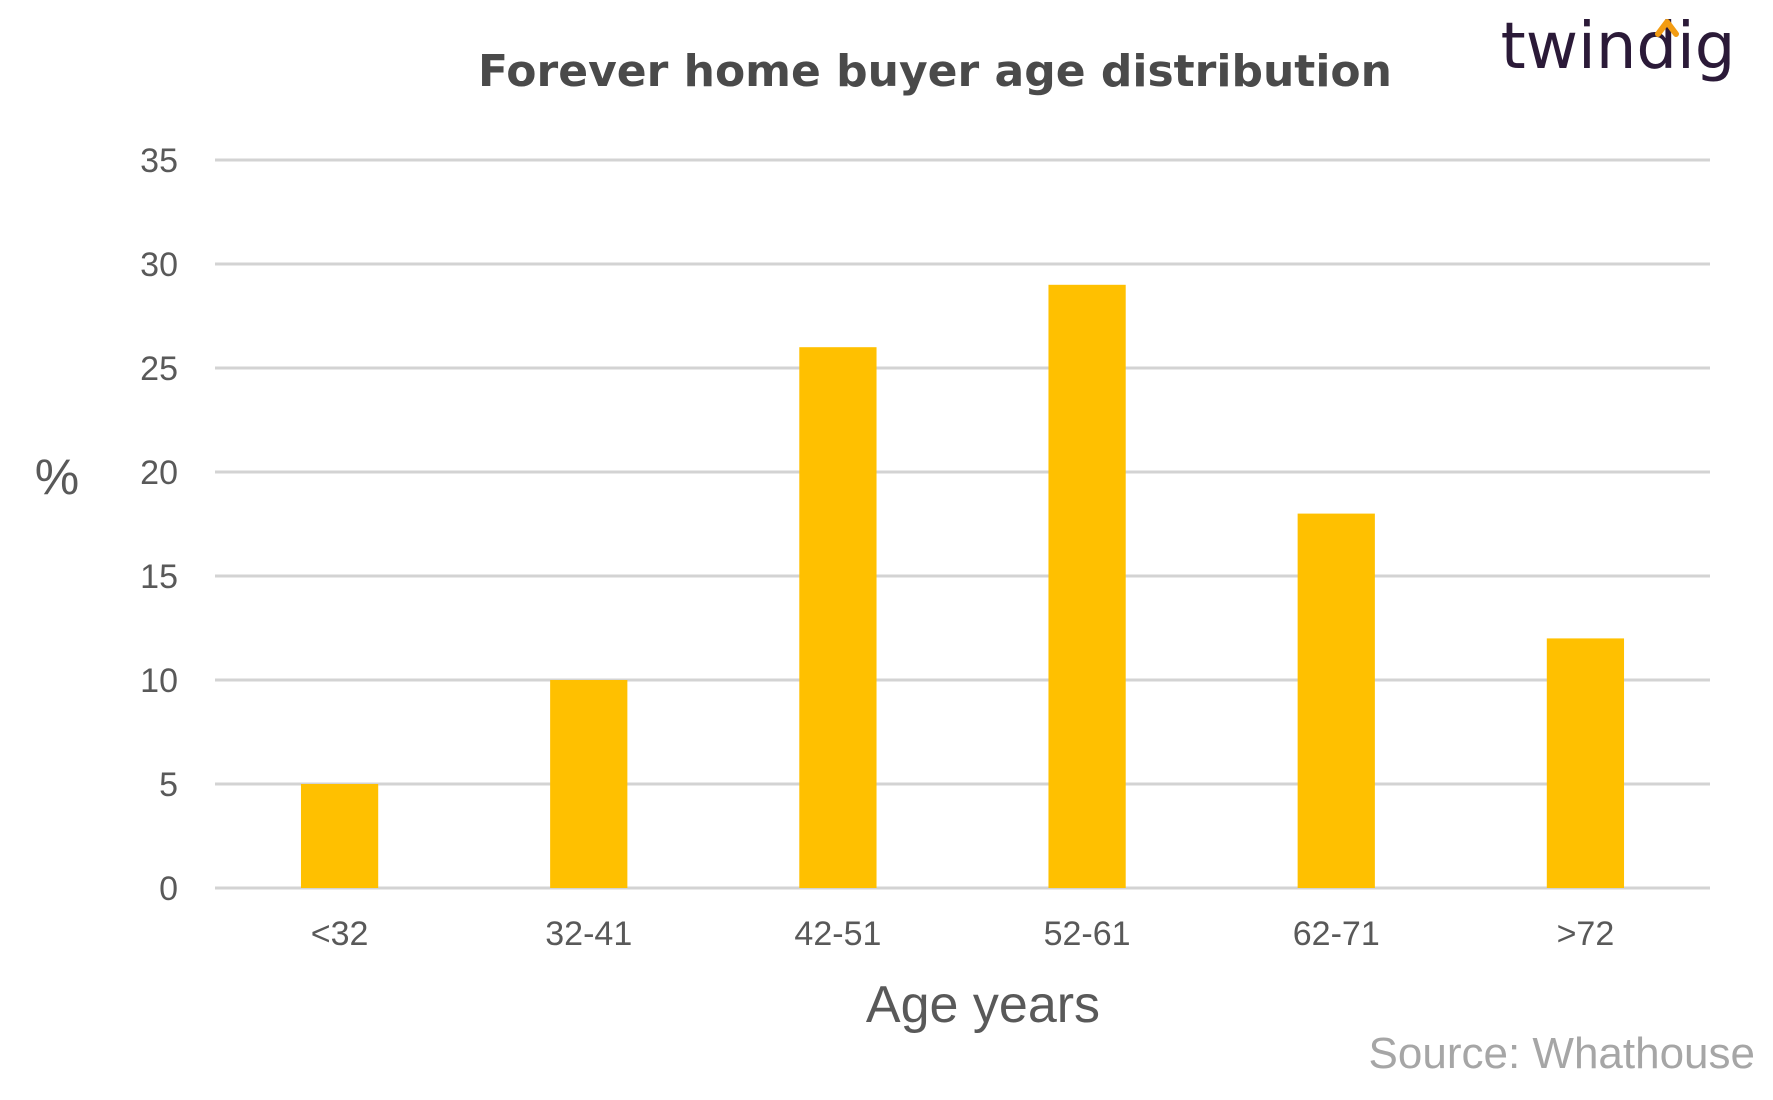 Image resolution: width=1773 pixels, height=1100 pixels. What do you see at coordinates (1586, 934) in the screenshot?
I see `x-tick-label: >72` at bounding box center [1586, 934].